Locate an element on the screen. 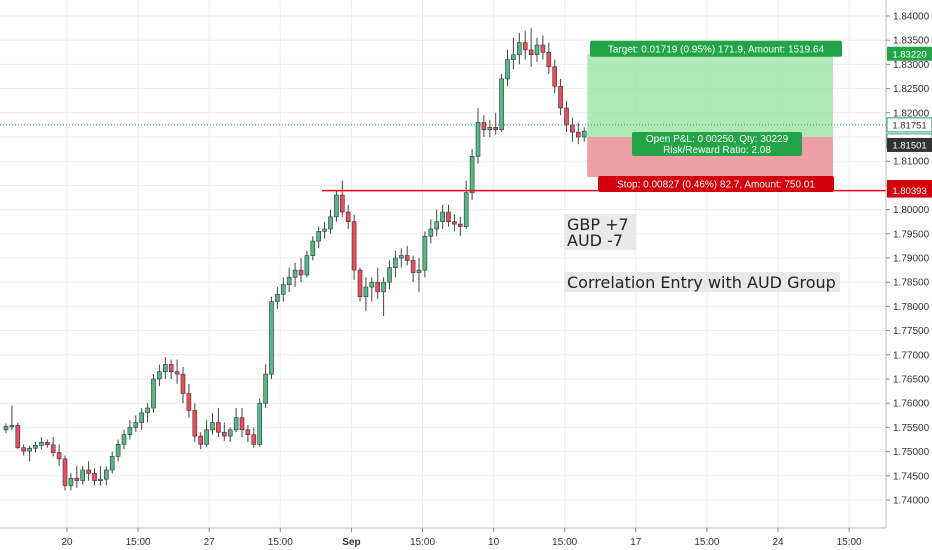 The width and height of the screenshot is (932, 550). y-tick-label: 1.79000 is located at coordinates (911, 259).